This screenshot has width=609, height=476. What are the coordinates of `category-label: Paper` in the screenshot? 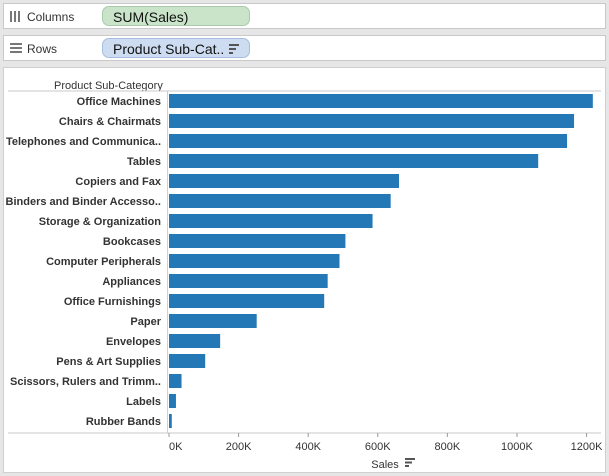 It's located at (145, 322).